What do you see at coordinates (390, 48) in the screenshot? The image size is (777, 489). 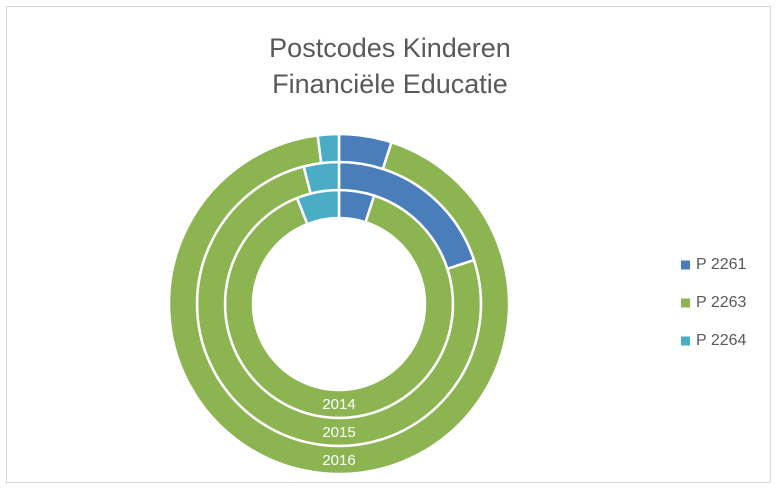 I see `chart-title: Postcodes Kinderen` at bounding box center [390, 48].